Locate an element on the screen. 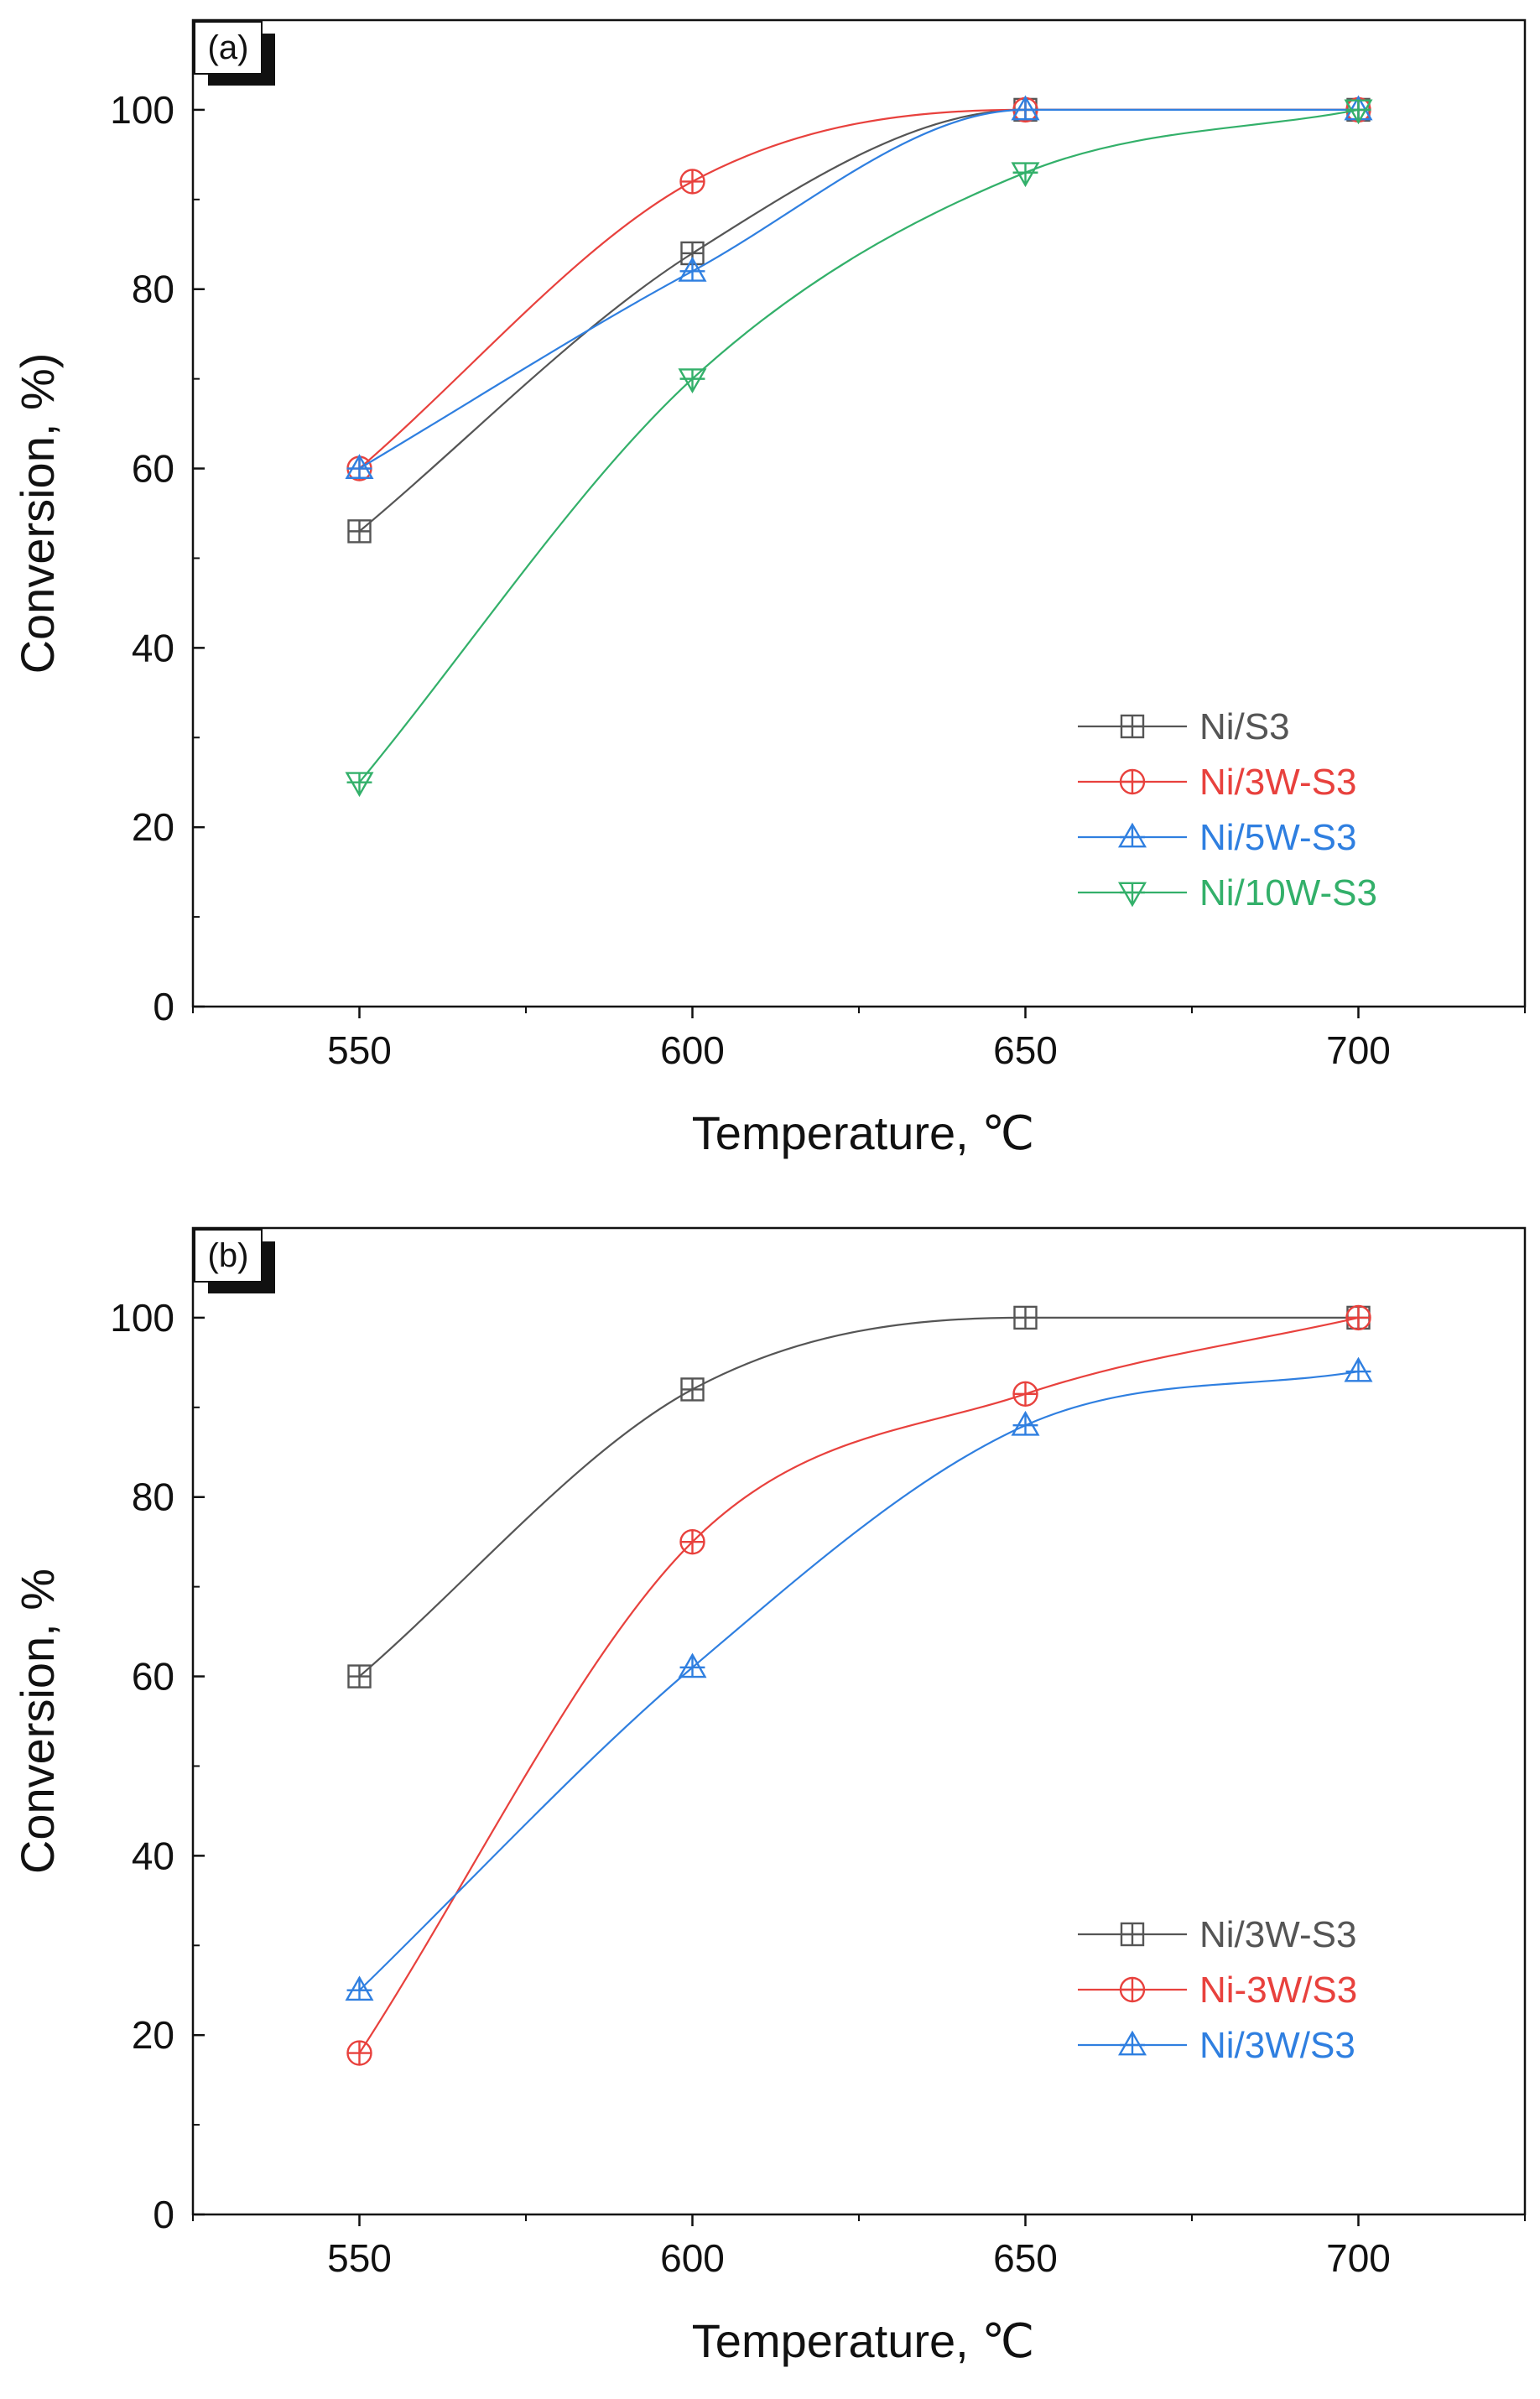 This screenshot has width=1540, height=2399. legend-label: Ni/5W-S3 is located at coordinates (1278, 837).